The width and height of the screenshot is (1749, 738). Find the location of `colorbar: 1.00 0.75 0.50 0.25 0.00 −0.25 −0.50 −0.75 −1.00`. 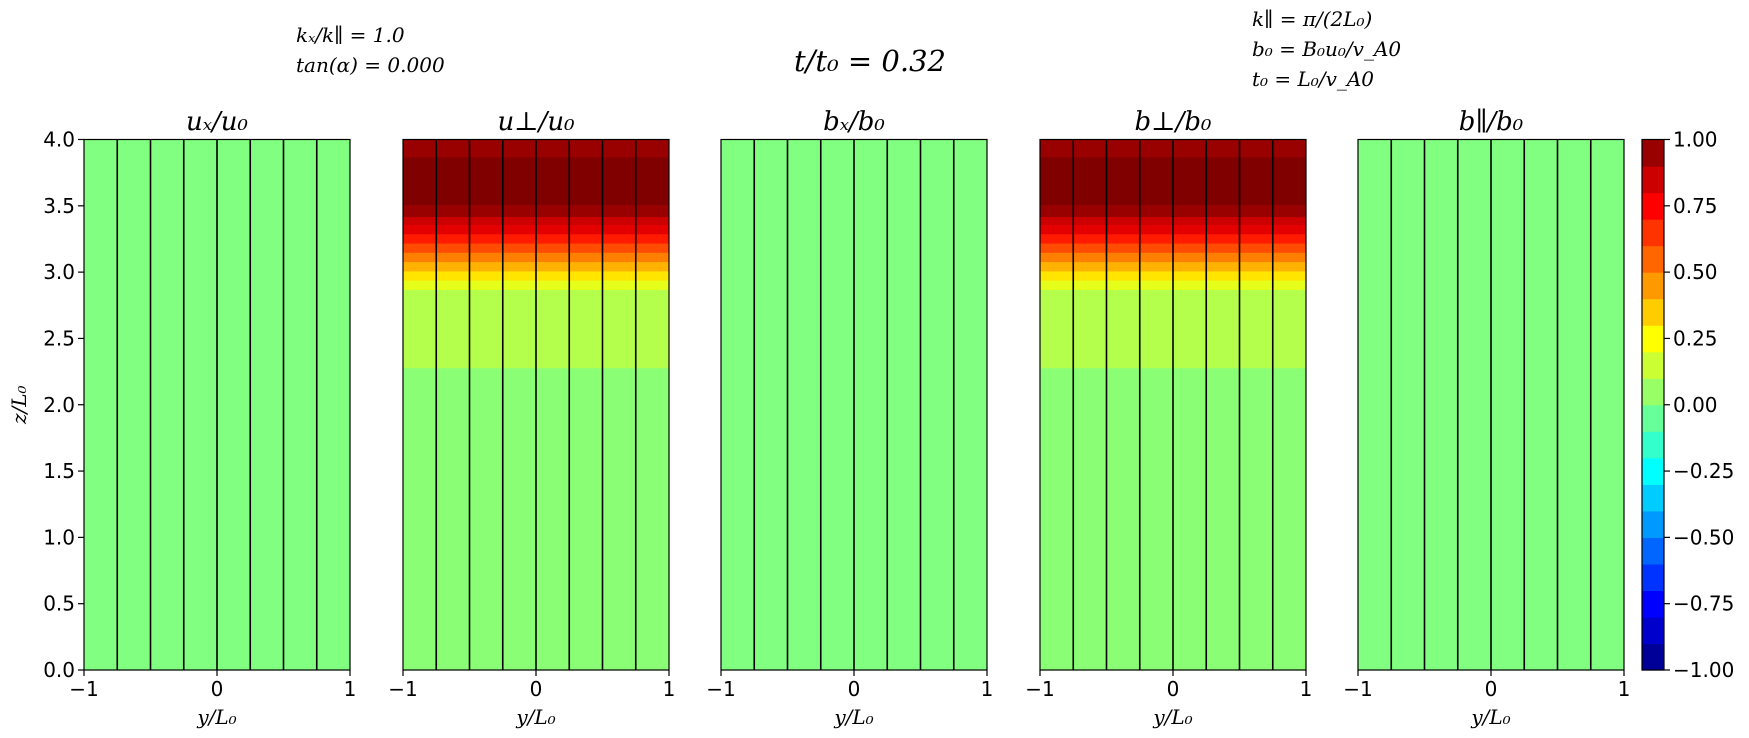

colorbar: 1.00 0.75 0.50 0.25 0.00 −0.25 −0.50 −0.75 −1.00 is located at coordinates (1687, 405).